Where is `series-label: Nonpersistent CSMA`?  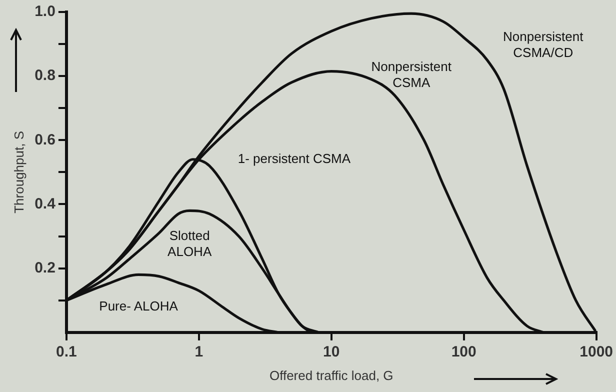
series-label: Nonpersistent CSMA is located at coordinates (411, 74).